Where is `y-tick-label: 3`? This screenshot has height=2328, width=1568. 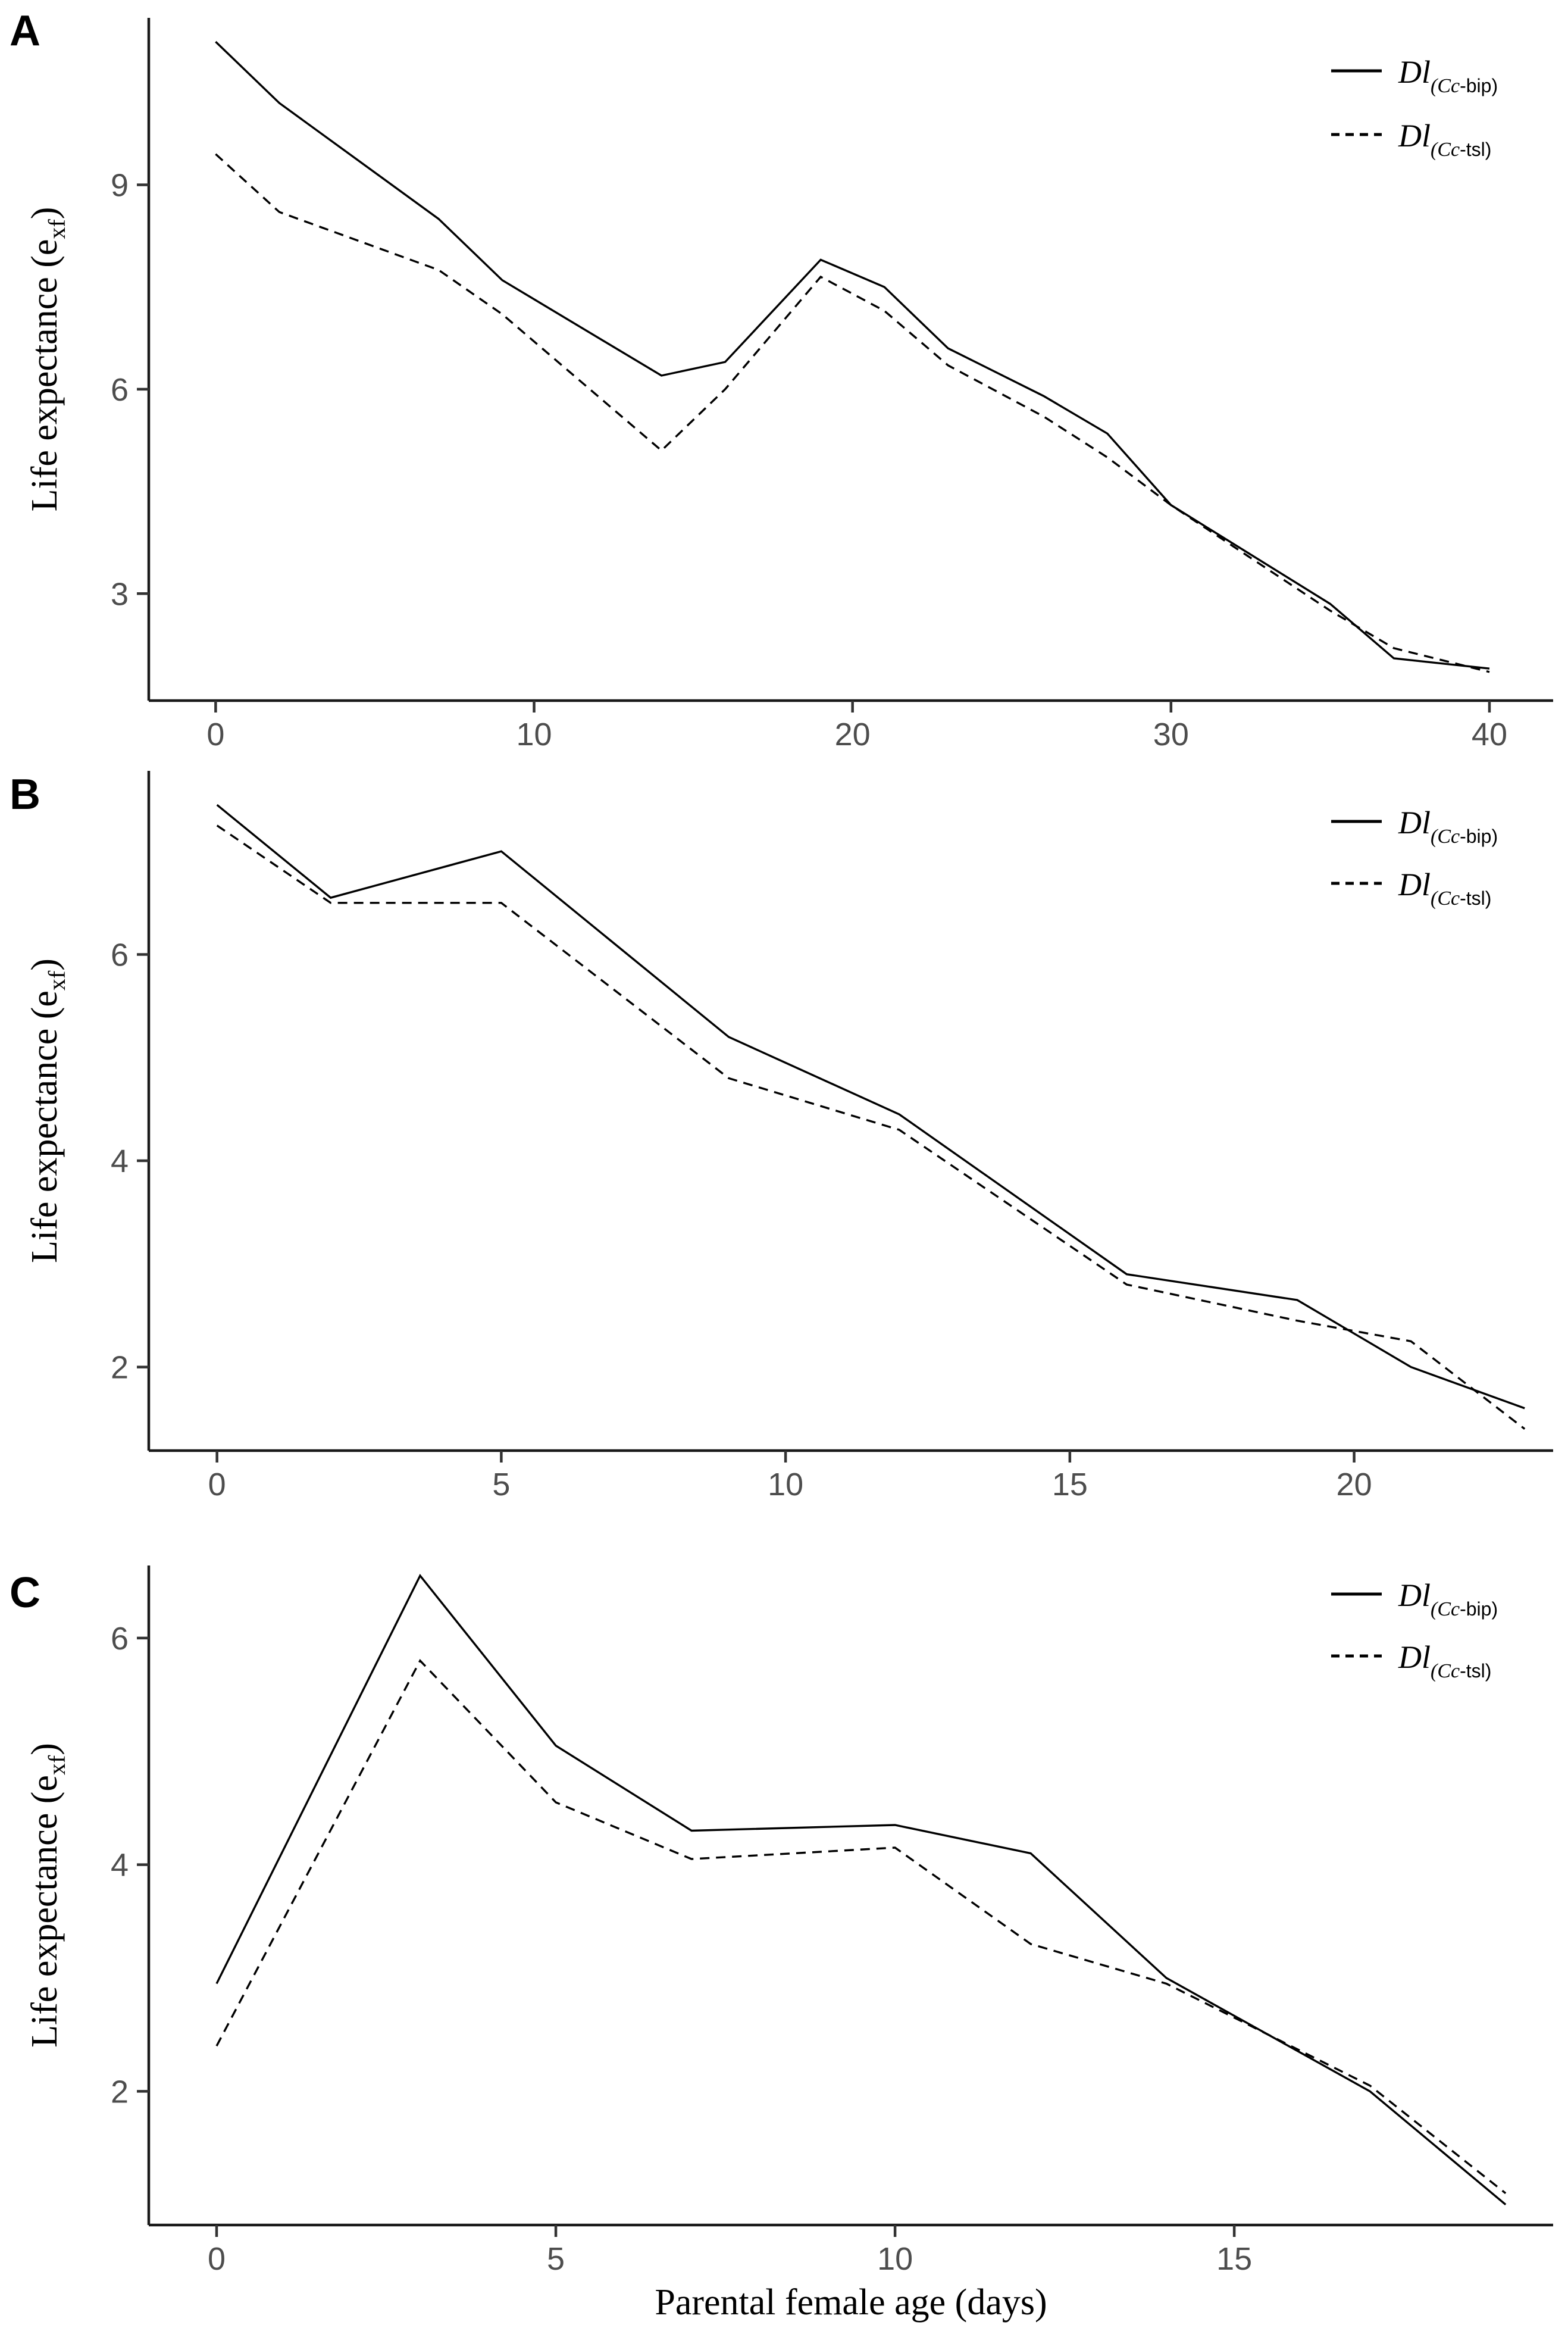
y-tick-label: 3 is located at coordinates (120, 594).